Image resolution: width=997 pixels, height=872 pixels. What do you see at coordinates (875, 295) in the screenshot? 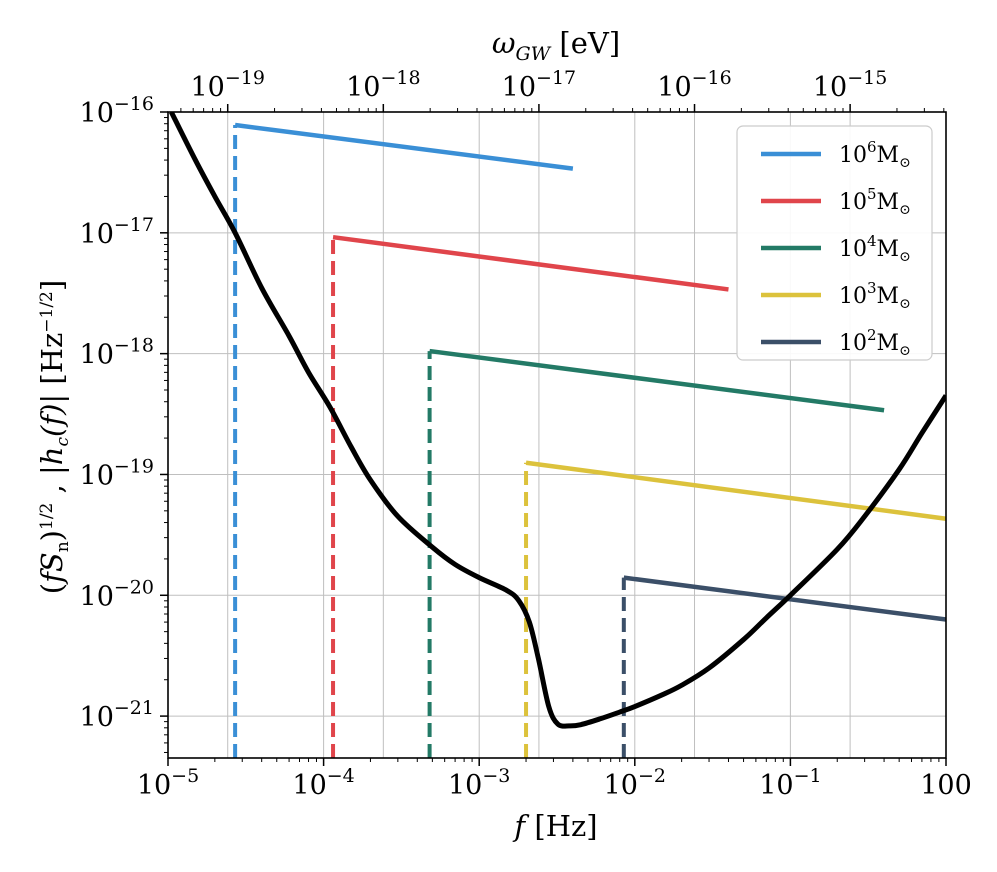
I see `legend-label: 103M⊙` at bounding box center [875, 295].